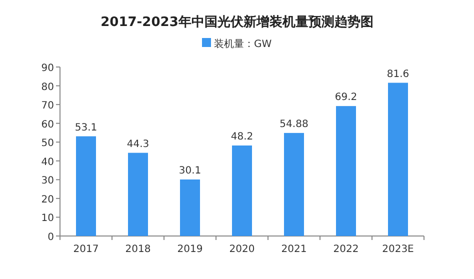  Describe the element at coordinates (190, 170) in the screenshot. I see `data-label: 30.1` at that location.